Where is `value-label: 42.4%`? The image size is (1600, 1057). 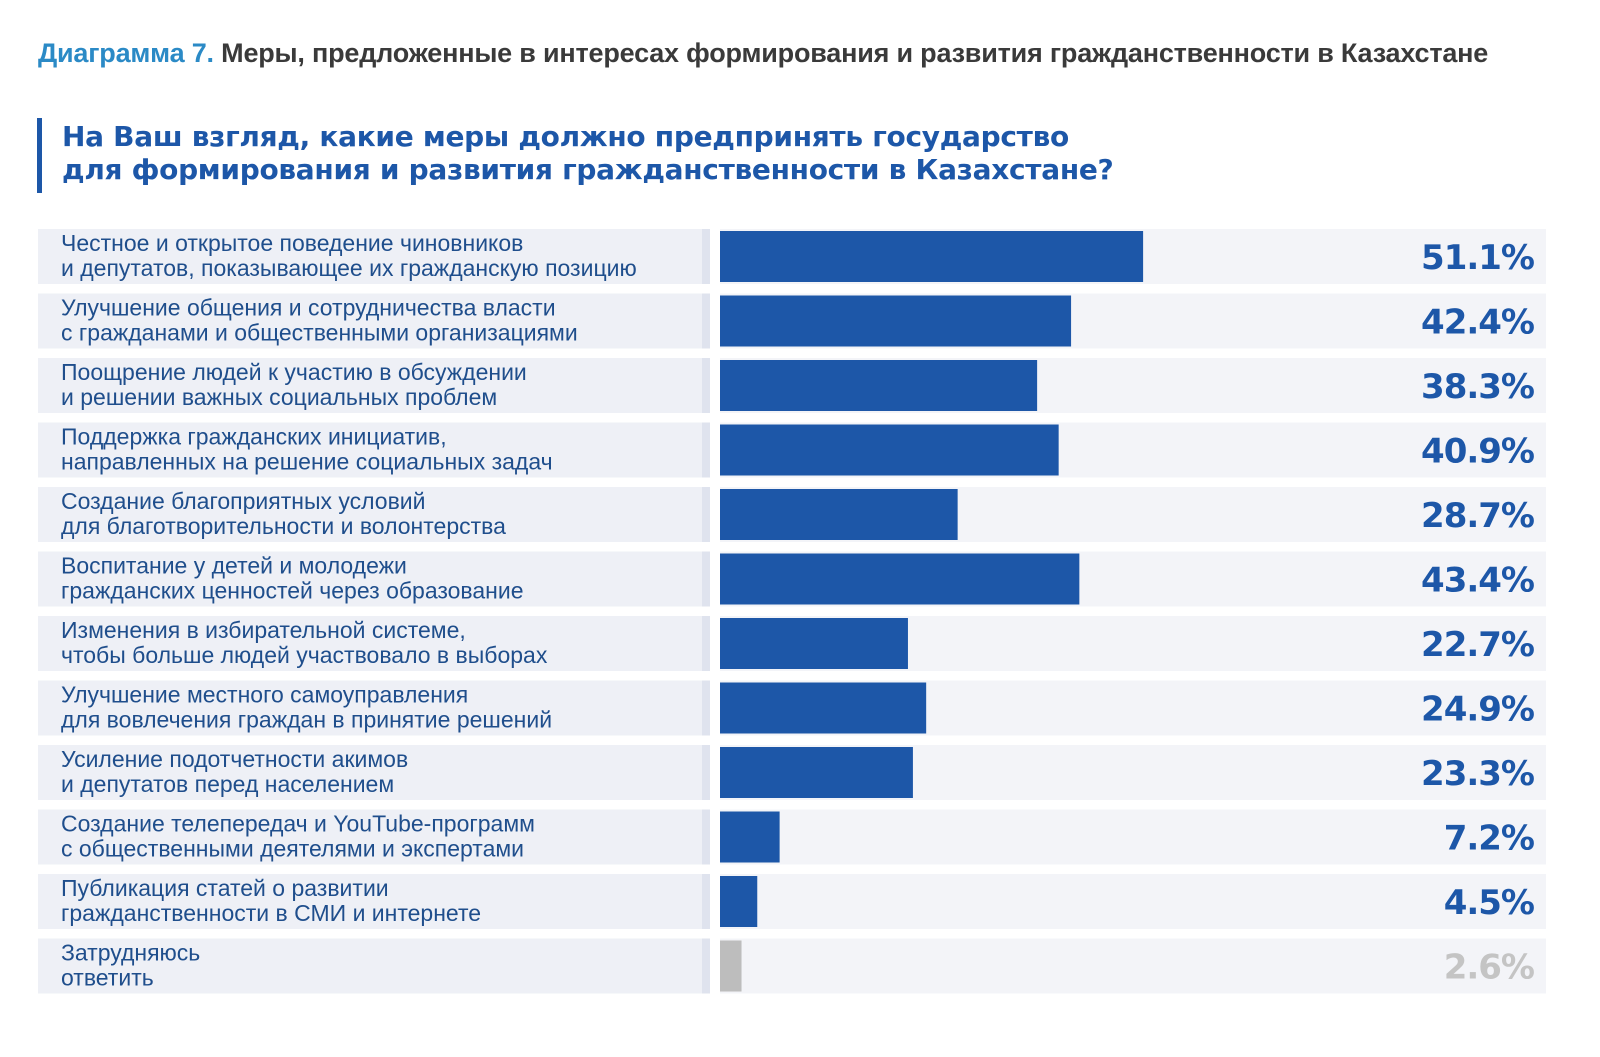 value-label: 42.4% is located at coordinates (1477, 323).